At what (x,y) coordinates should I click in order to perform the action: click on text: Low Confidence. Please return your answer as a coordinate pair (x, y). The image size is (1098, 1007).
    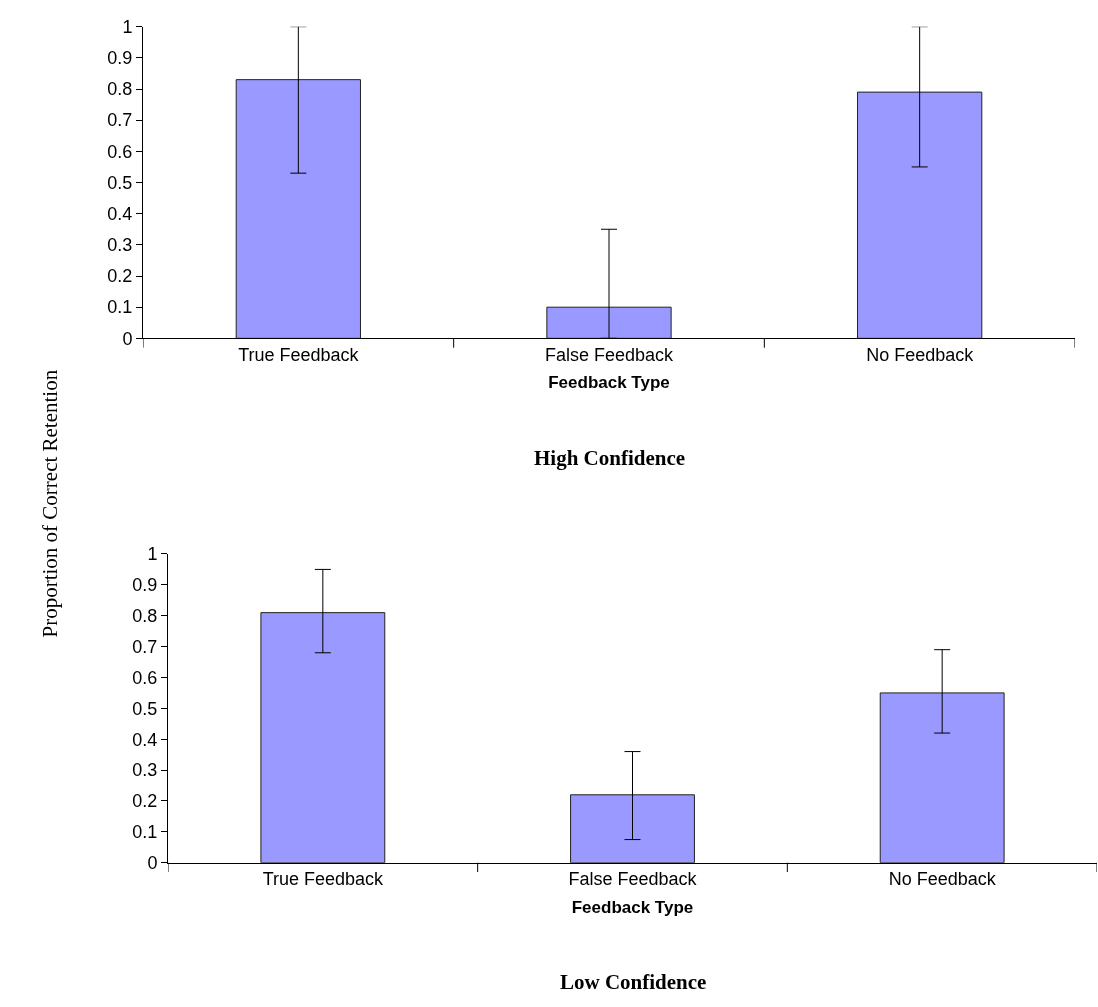
    Looking at the image, I should click on (633, 982).